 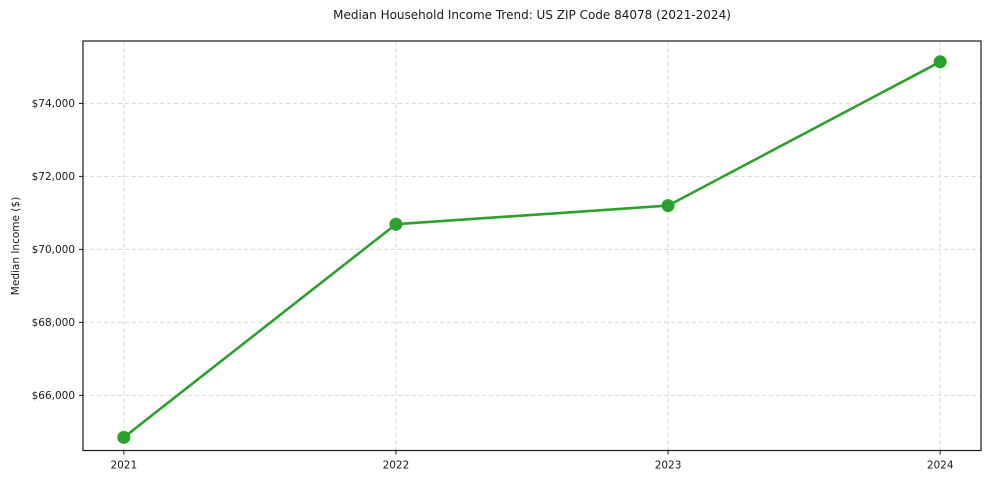 I want to click on x-tick-label: 2022, so click(x=396, y=466).